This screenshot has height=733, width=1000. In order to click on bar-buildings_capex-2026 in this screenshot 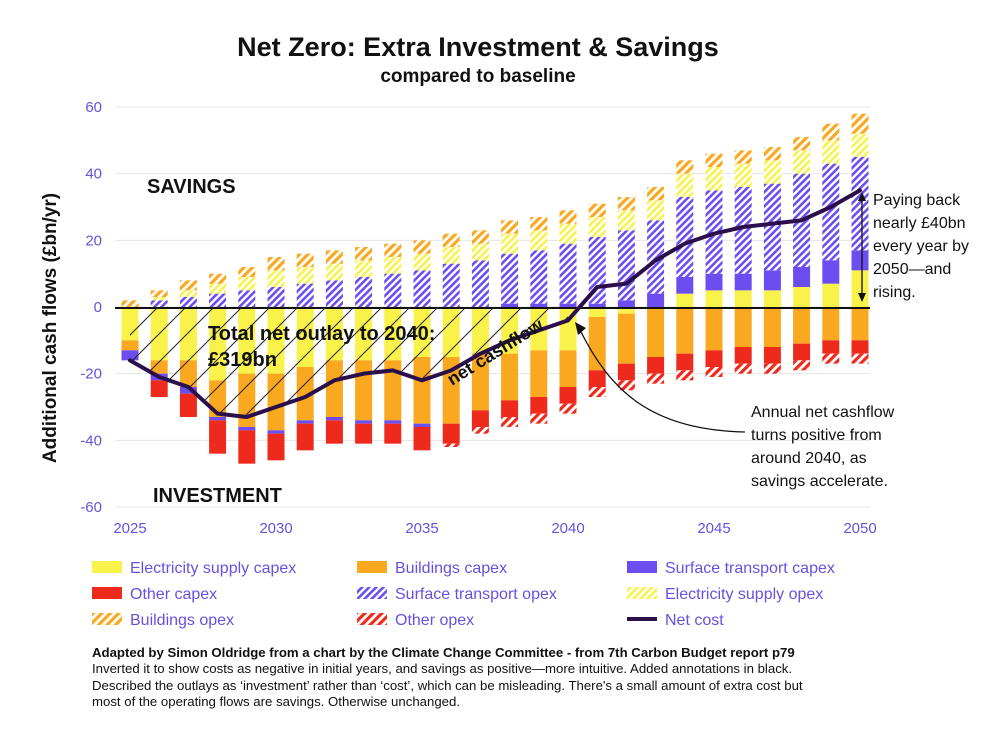, I will do `click(159, 367)`.